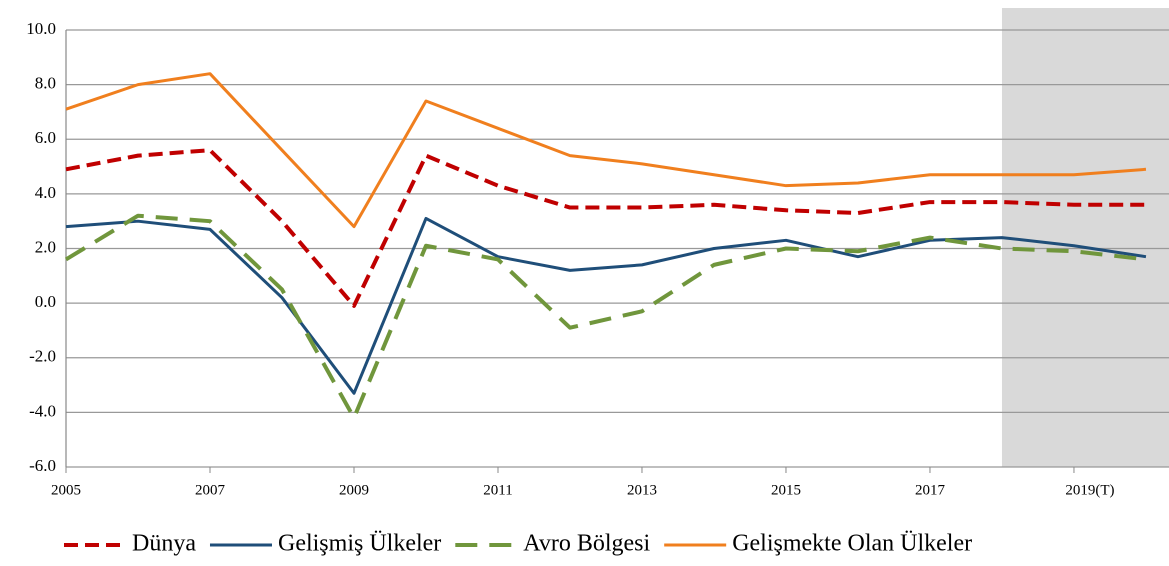 This screenshot has width=1169, height=566. Describe the element at coordinates (930, 490) in the screenshot. I see `x-tick-label: 2017` at that location.